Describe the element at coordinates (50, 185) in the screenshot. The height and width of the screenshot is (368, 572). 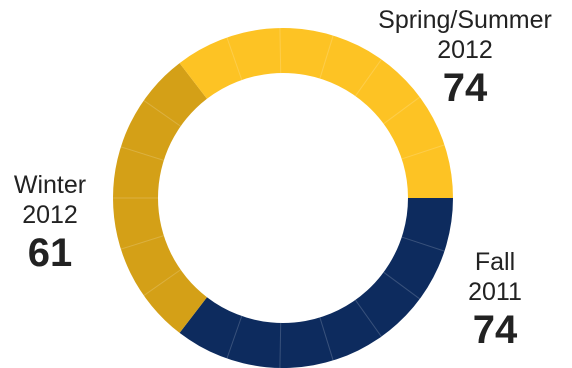
I see `segment-name-line1: Winter` at that location.